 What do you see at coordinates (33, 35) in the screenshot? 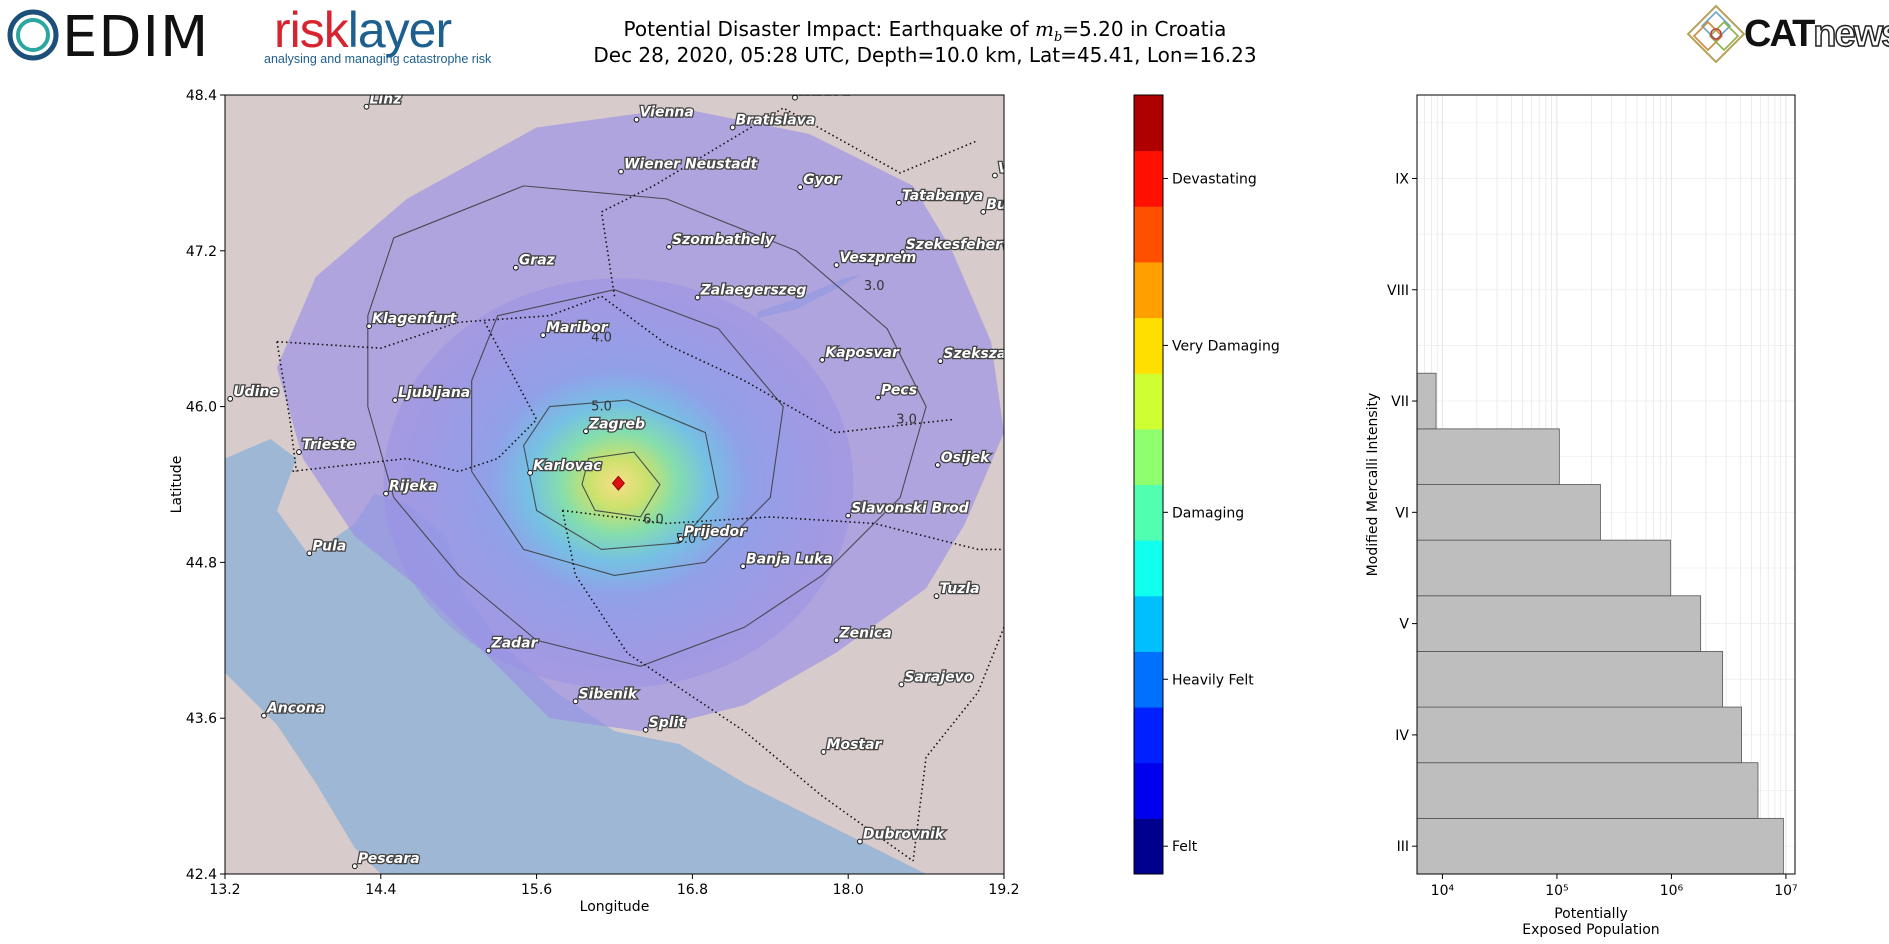
I see `edim-ring-icon` at bounding box center [33, 35].